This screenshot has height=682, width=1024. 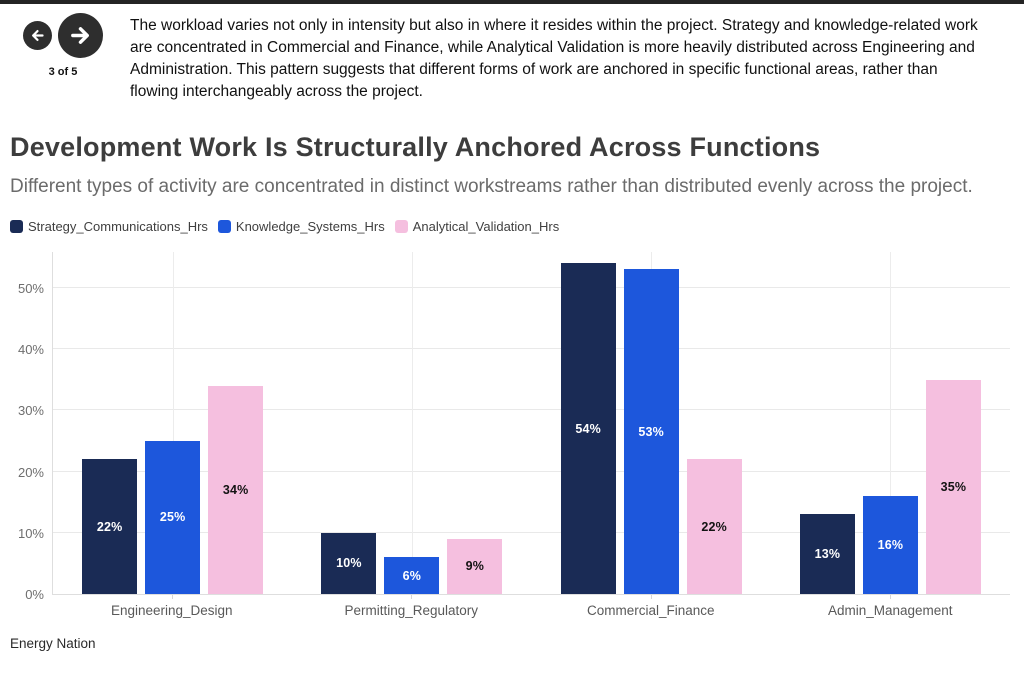 I want to click on bar-commercial_finance-analytical_validation_hrs: 22%, so click(x=714, y=526).